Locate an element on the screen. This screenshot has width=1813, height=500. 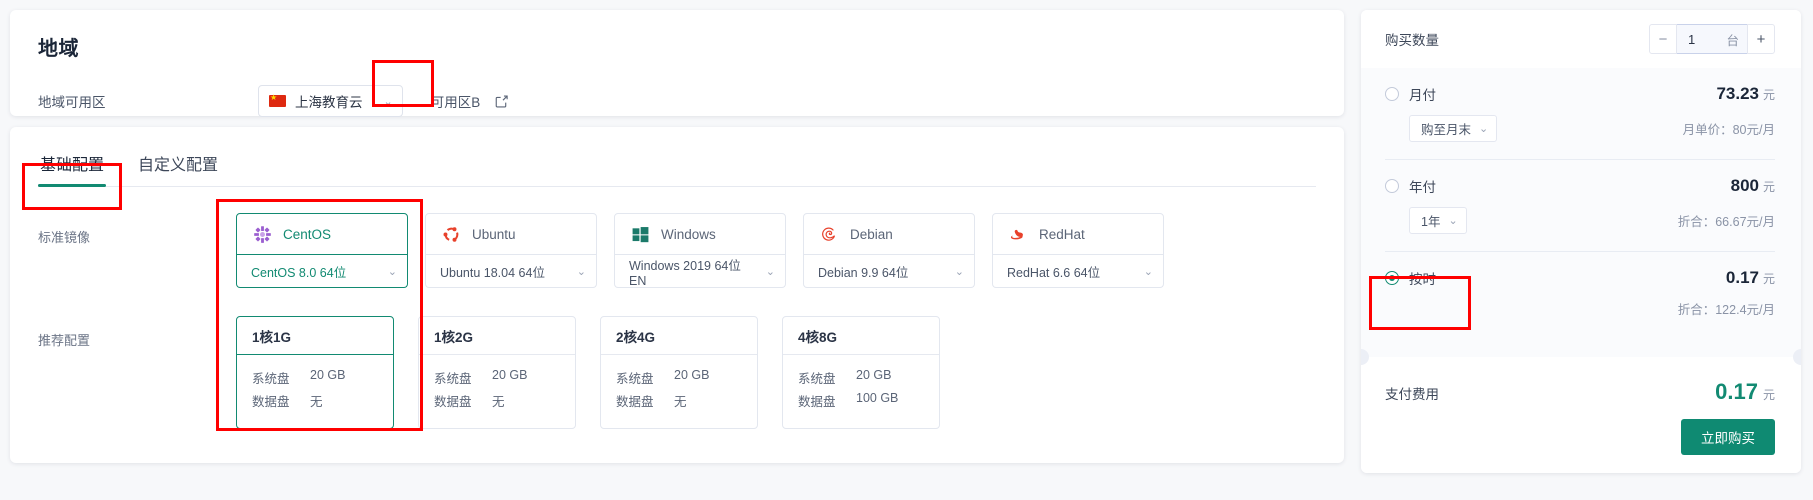
buy-row: 立即购买 is located at coordinates (1580, 437).